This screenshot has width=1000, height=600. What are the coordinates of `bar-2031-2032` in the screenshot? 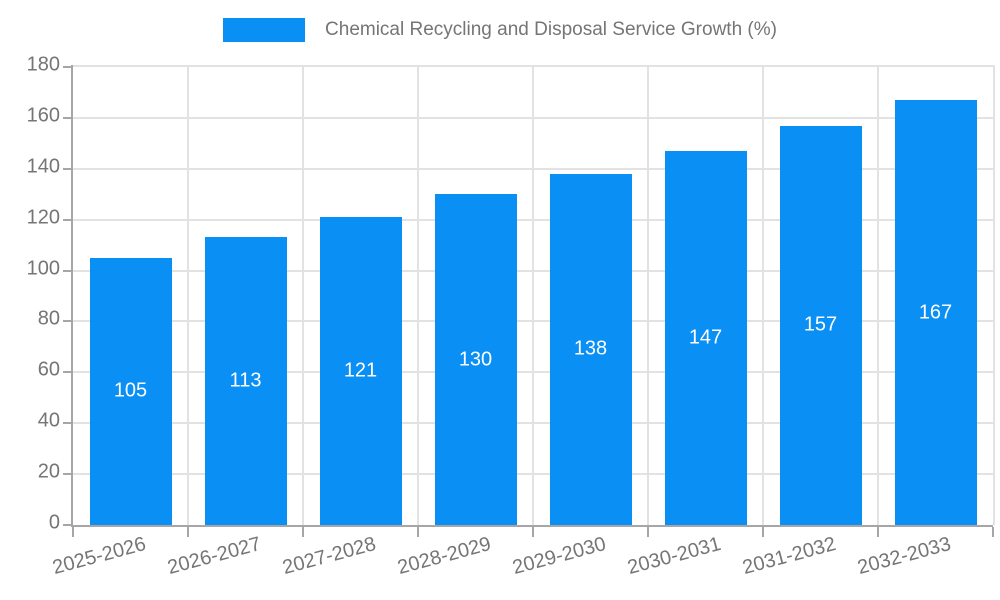 It's located at (820, 325).